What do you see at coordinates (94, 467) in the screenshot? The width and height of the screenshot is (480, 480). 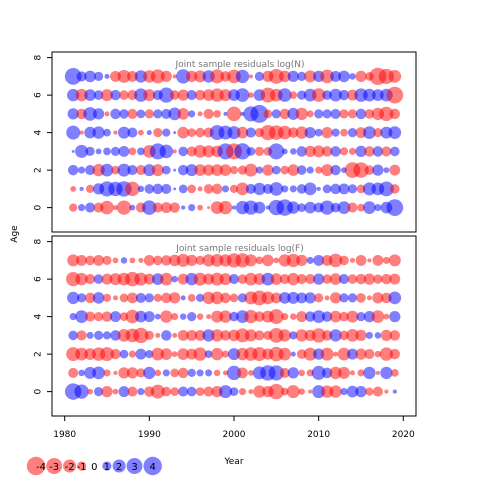 I see `legend-label: 0` at bounding box center [94, 467].